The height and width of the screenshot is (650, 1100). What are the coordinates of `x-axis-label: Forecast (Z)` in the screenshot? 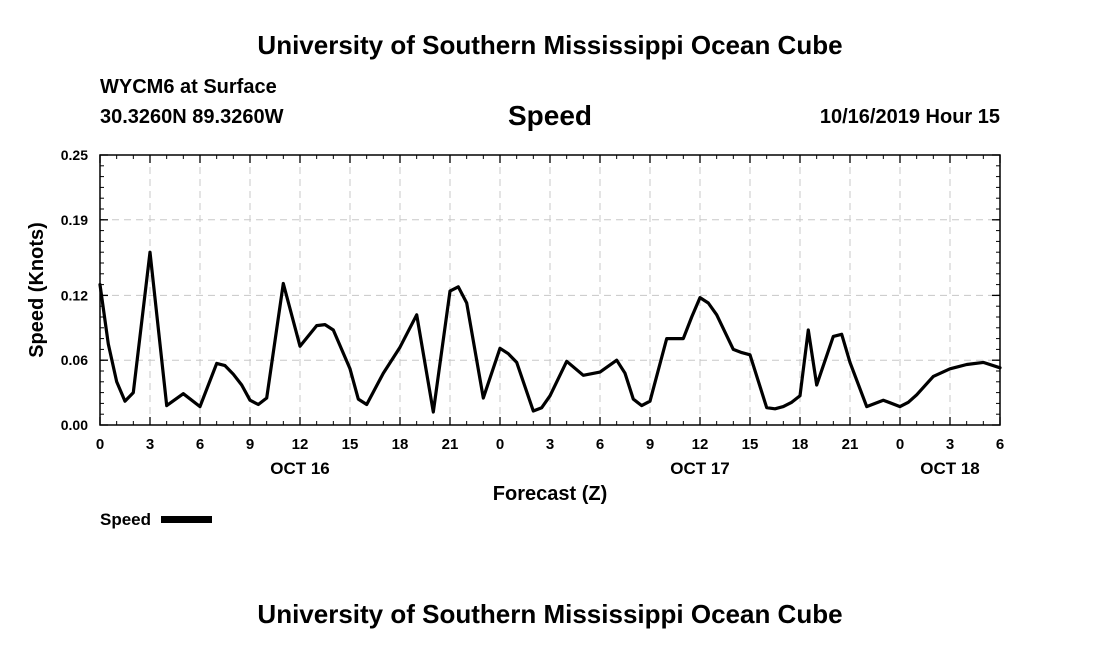 It's located at (550, 494).